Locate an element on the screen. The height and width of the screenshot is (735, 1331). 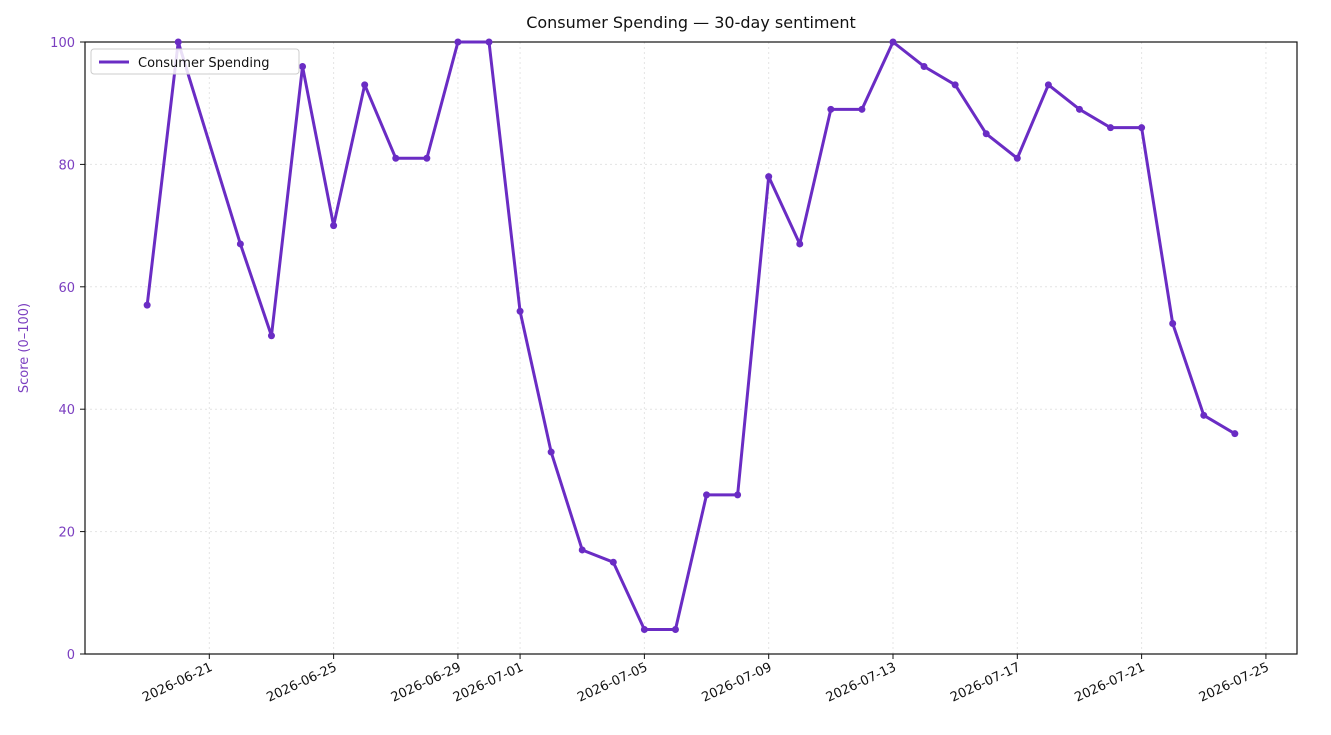
legend-label: Consumer Spending is located at coordinates (204, 63).